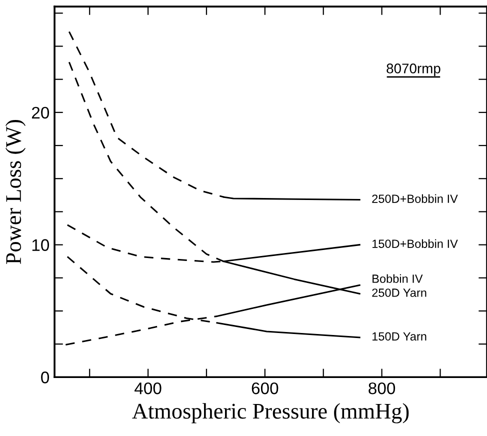 The width and height of the screenshot is (487, 436). What do you see at coordinates (41, 112) in the screenshot?
I see `y-tick-label: 20` at bounding box center [41, 112].